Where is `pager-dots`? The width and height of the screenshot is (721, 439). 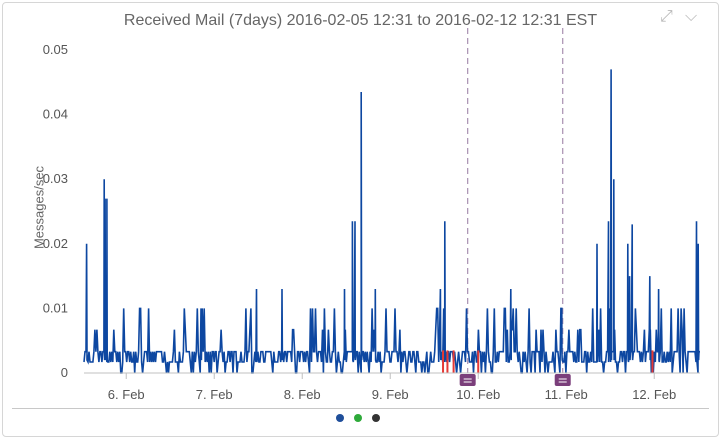
pager-dots is located at coordinates (358, 420).